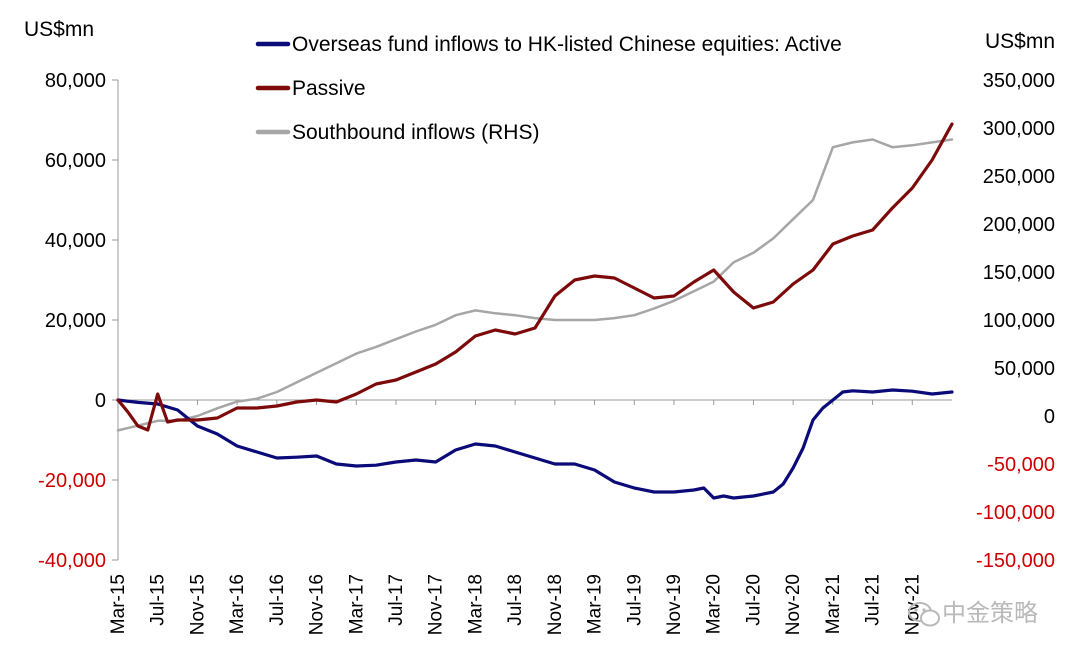  What do you see at coordinates (75, 161) in the screenshot?
I see `left-tick-label: 60,000` at bounding box center [75, 161].